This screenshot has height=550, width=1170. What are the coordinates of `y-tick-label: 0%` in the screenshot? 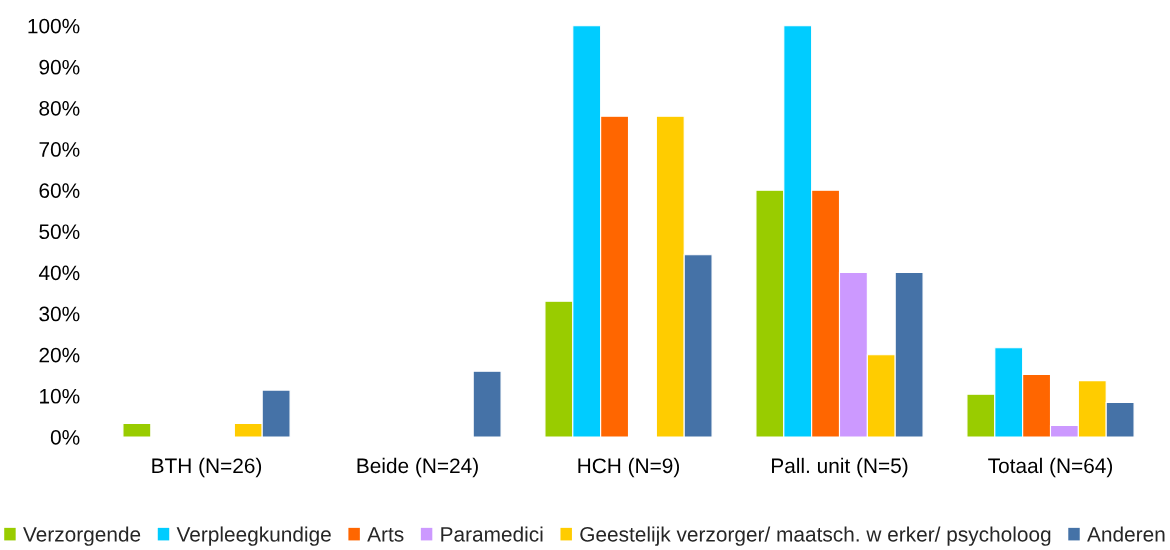 It's located at (65, 437).